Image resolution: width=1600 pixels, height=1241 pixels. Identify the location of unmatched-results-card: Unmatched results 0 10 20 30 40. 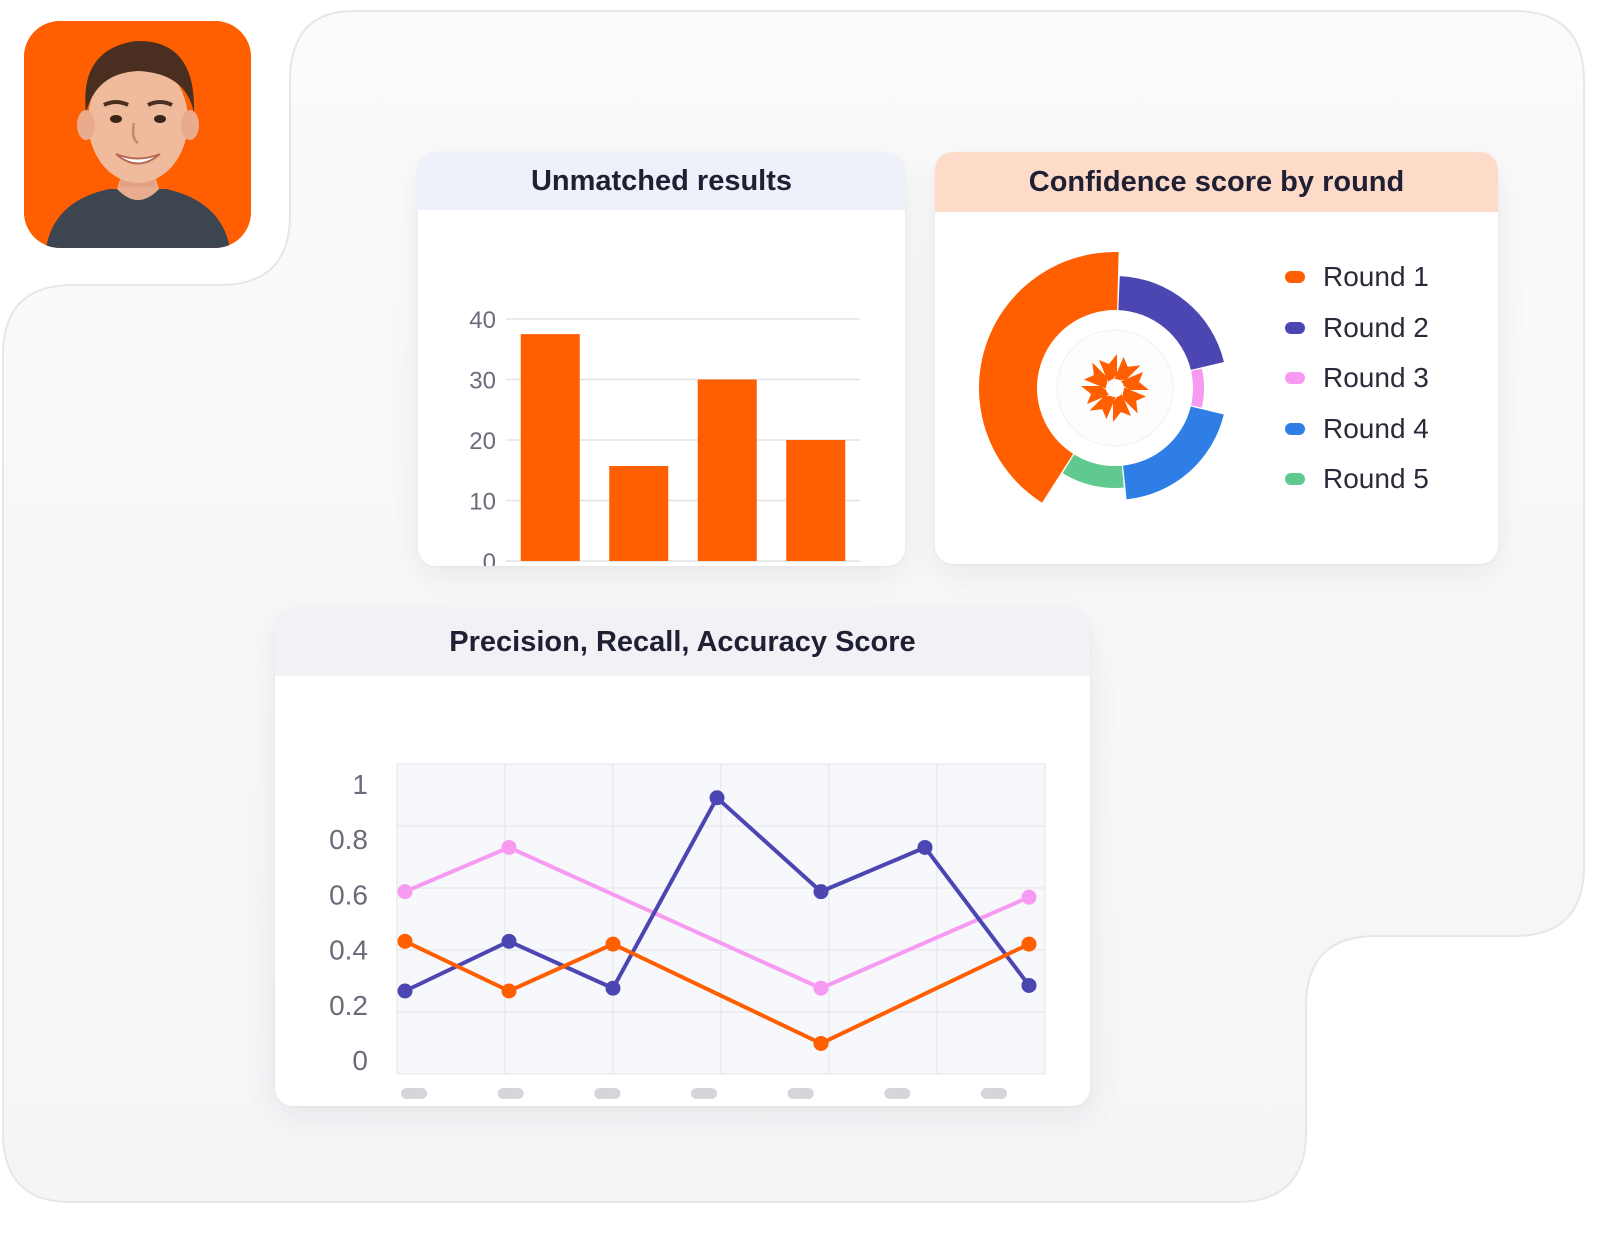
(661, 359).